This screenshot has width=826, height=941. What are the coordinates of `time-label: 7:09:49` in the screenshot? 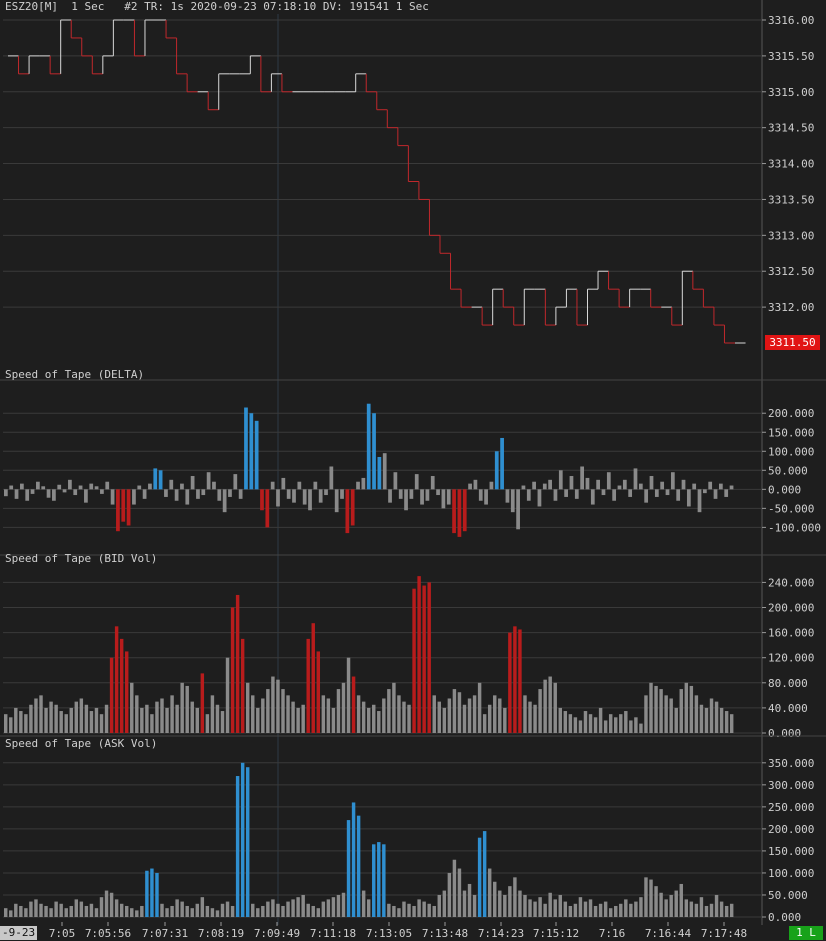 It's located at (277, 933).